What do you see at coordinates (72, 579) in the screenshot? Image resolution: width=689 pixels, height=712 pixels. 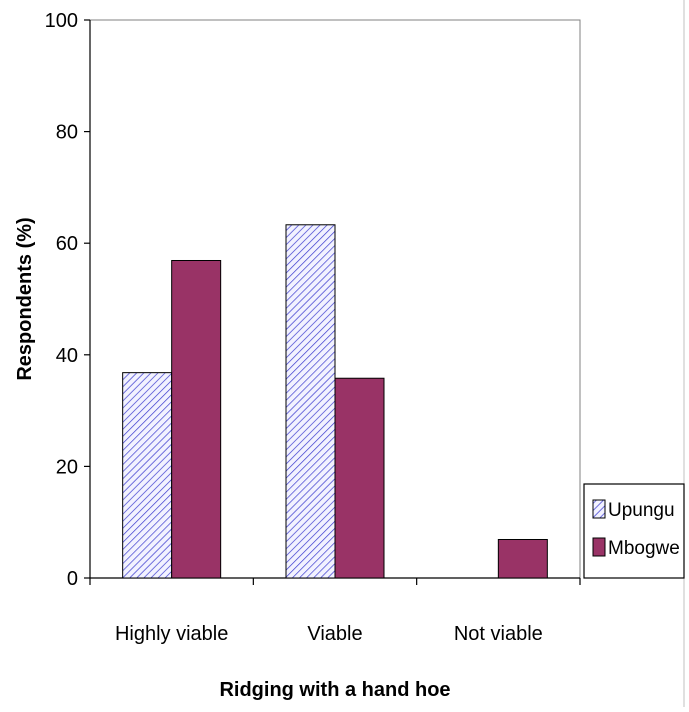 I see `y-tick-label: 0` at bounding box center [72, 579].